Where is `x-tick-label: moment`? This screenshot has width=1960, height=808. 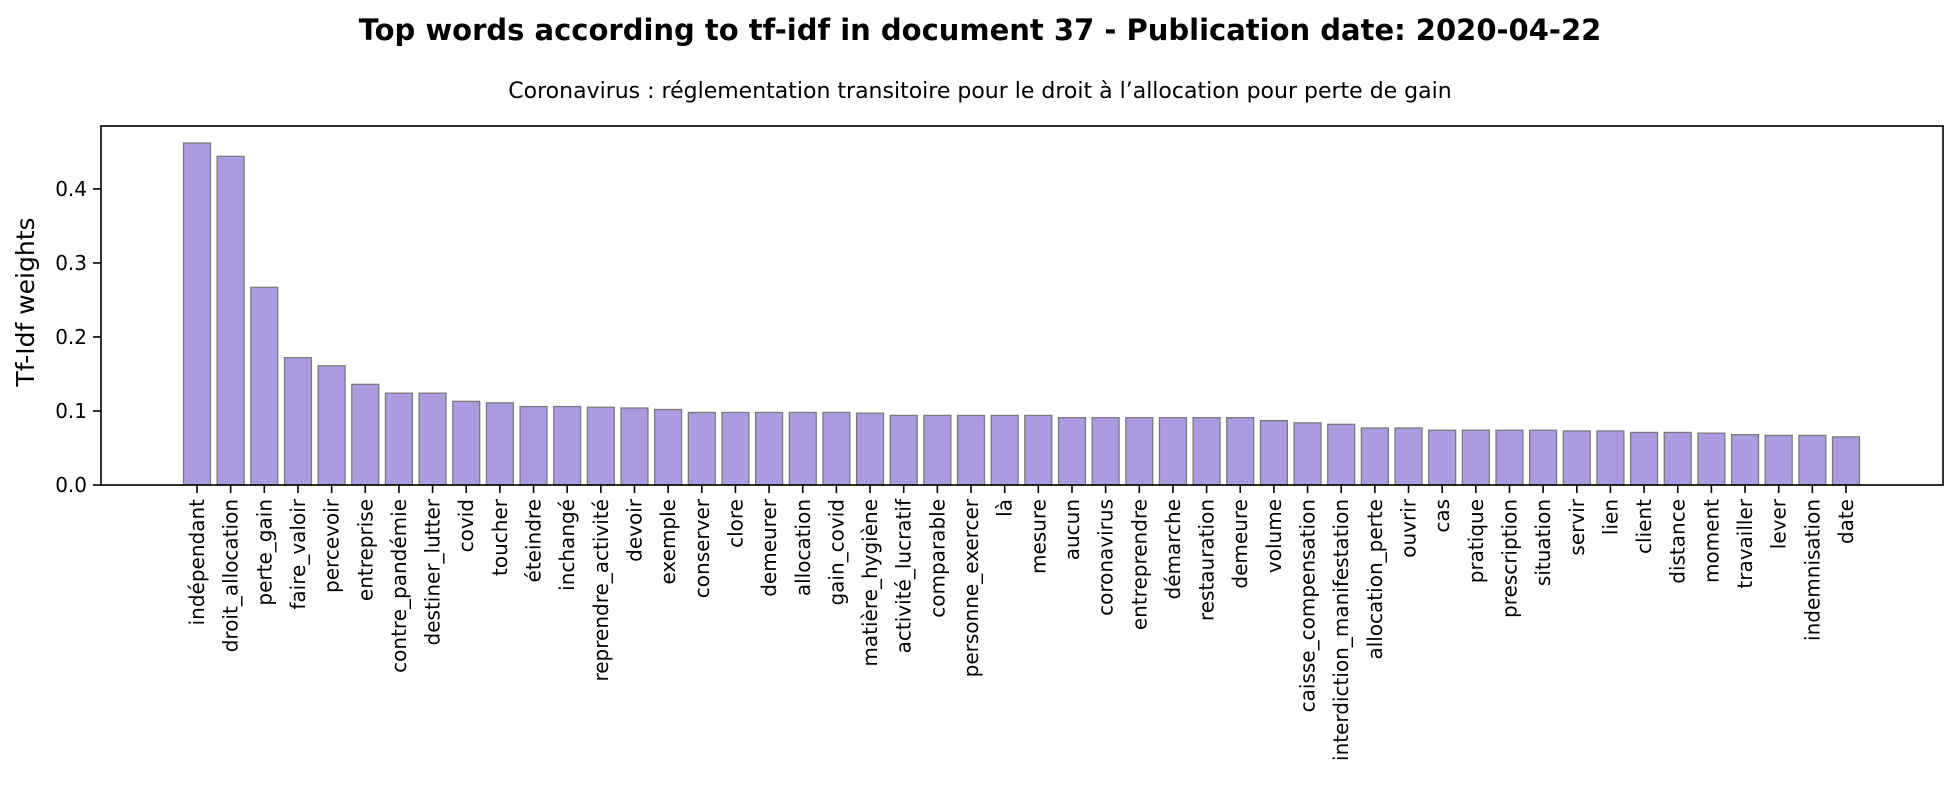 x-tick-label: moment is located at coordinates (1711, 541).